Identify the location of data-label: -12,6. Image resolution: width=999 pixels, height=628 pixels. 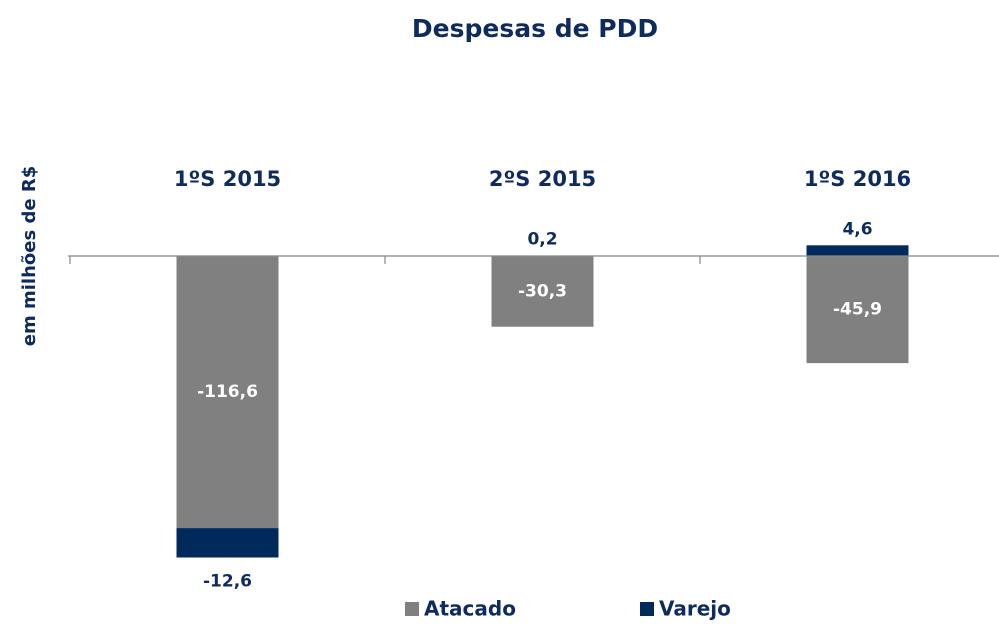
(227, 582).